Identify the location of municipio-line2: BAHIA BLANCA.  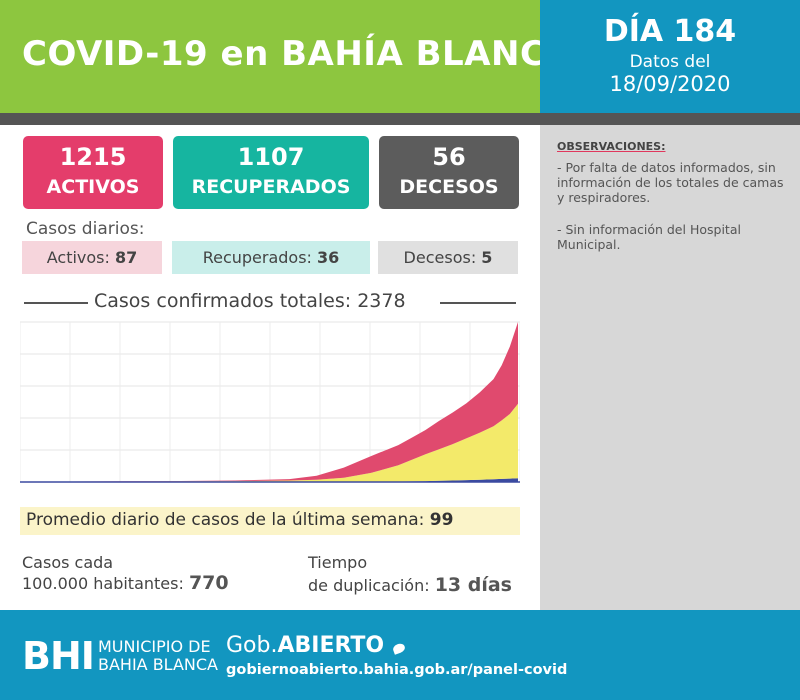
(158, 664).